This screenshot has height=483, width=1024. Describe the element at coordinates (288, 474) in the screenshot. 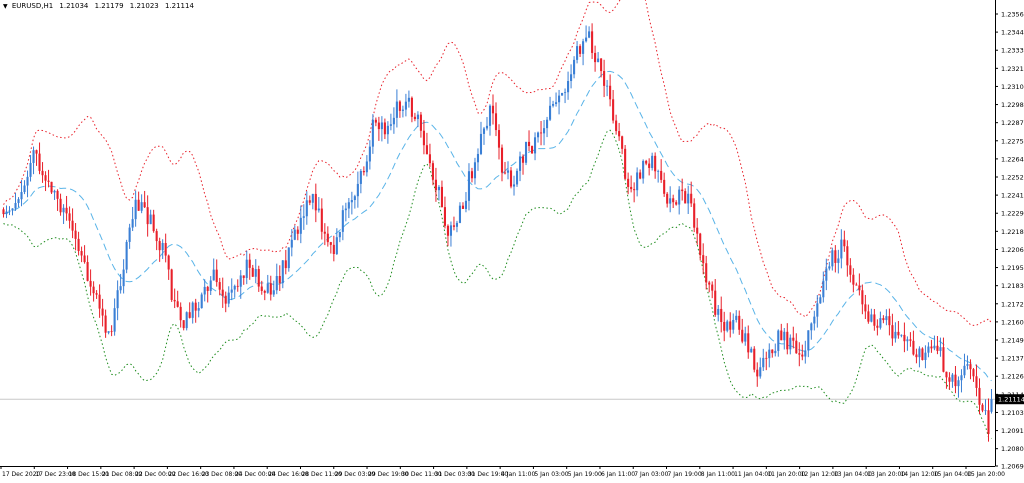

I see `x-tick-label: 24 Dec 16:00` at that location.